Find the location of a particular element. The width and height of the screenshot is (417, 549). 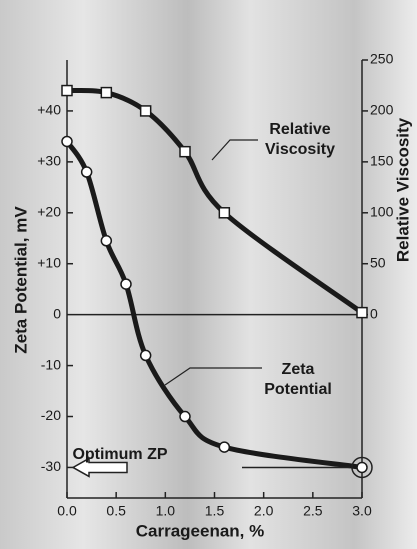

y2-tick-label: 50 is located at coordinates (378, 262).